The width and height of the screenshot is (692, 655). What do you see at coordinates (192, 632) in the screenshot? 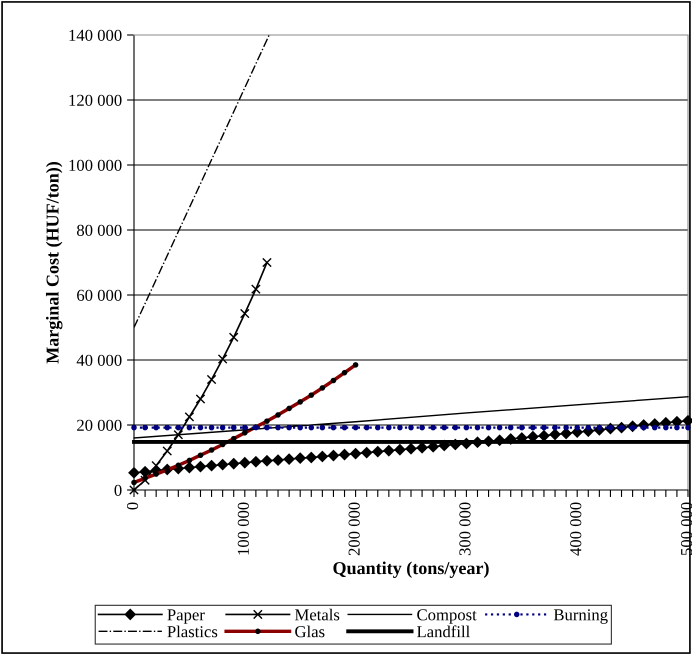
I see `legend-label: Plastics` at bounding box center [192, 632].